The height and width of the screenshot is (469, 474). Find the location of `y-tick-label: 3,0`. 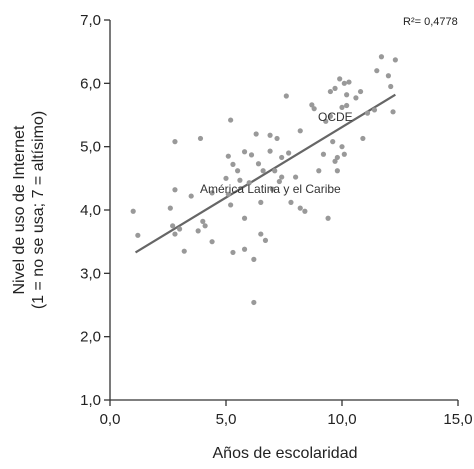

y-tick-label: 3,0 is located at coordinates (90, 273).